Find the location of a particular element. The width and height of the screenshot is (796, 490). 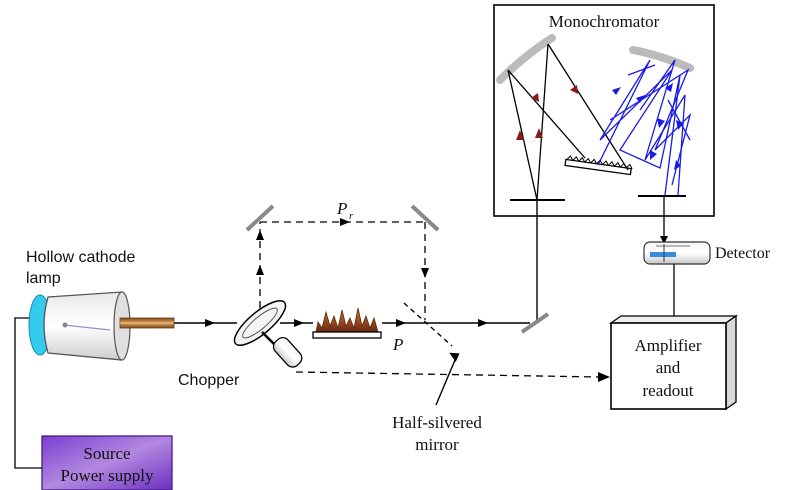

reference-beam-arrows is located at coordinates (342, 248).